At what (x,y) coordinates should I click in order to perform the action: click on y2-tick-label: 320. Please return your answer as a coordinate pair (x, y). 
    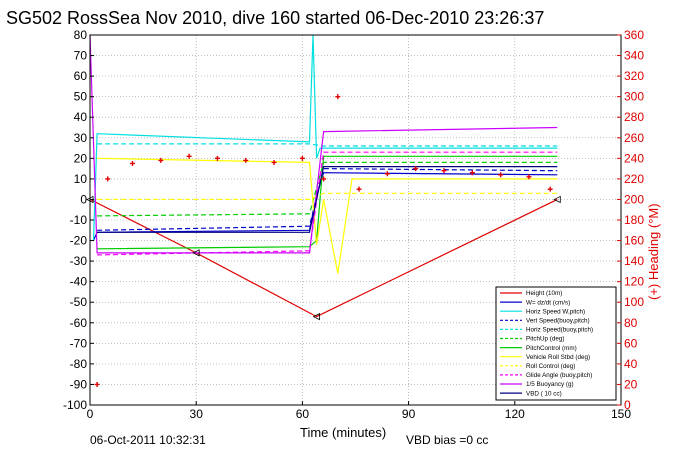
    Looking at the image, I should click on (634, 76).